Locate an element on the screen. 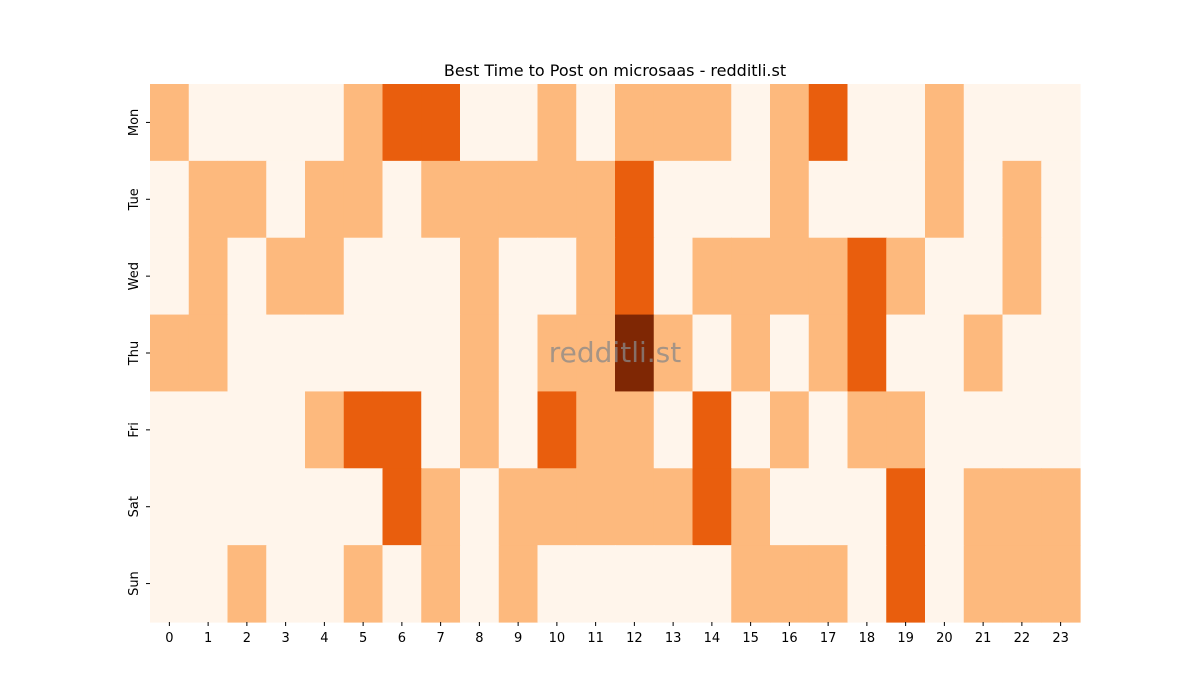 This screenshot has width=1200, height=700. x-tick-label: 2 is located at coordinates (247, 638).